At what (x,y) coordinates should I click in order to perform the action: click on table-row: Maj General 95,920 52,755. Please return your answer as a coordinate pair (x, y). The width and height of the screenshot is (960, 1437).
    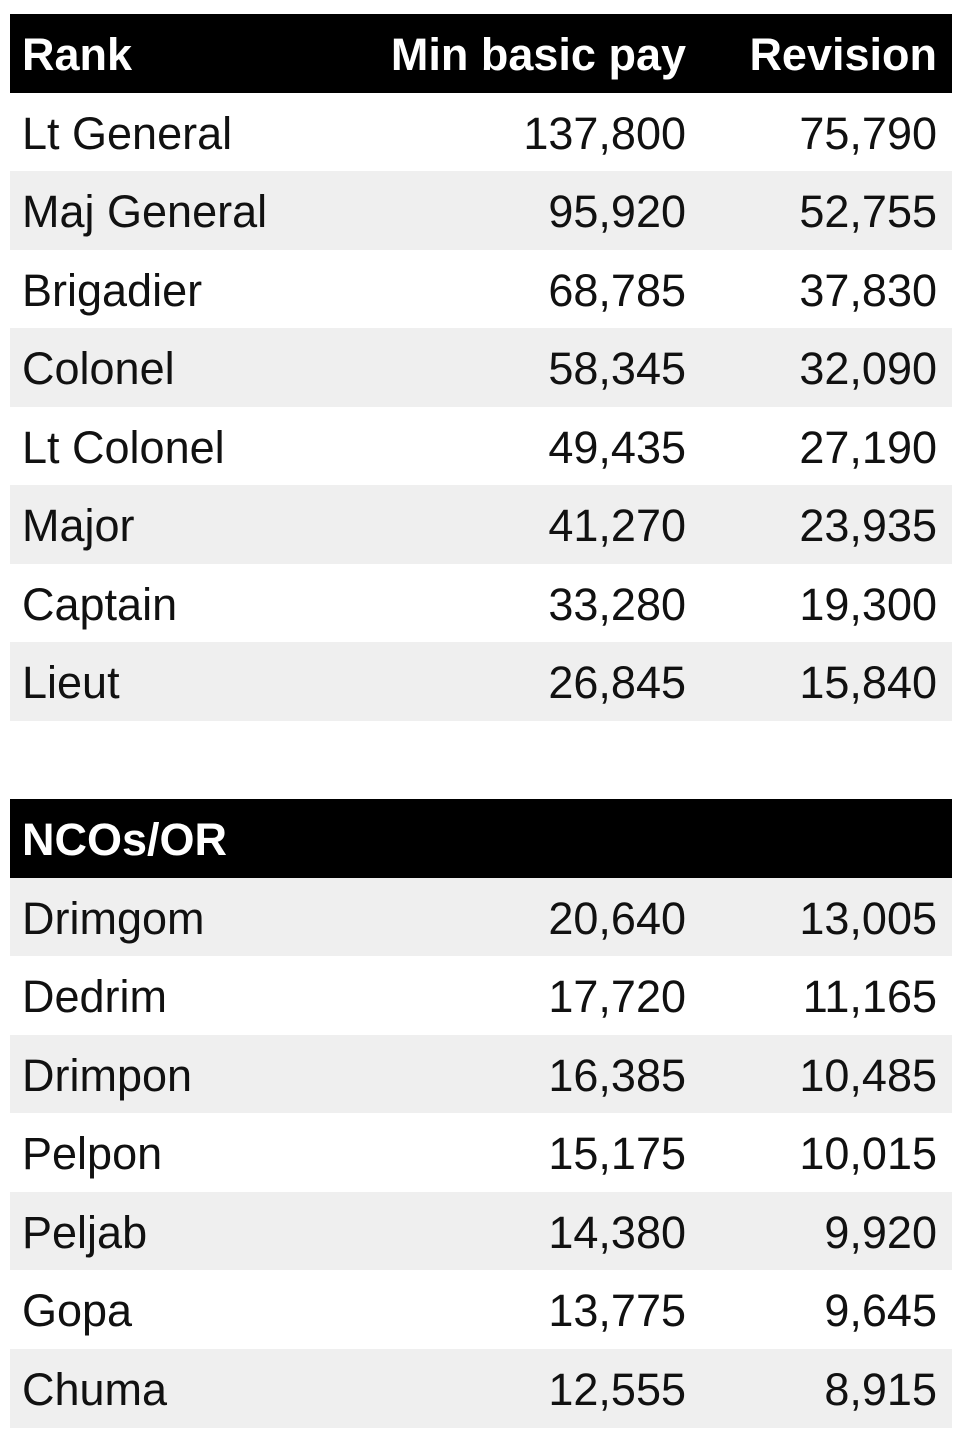
    Looking at the image, I should click on (481, 210).